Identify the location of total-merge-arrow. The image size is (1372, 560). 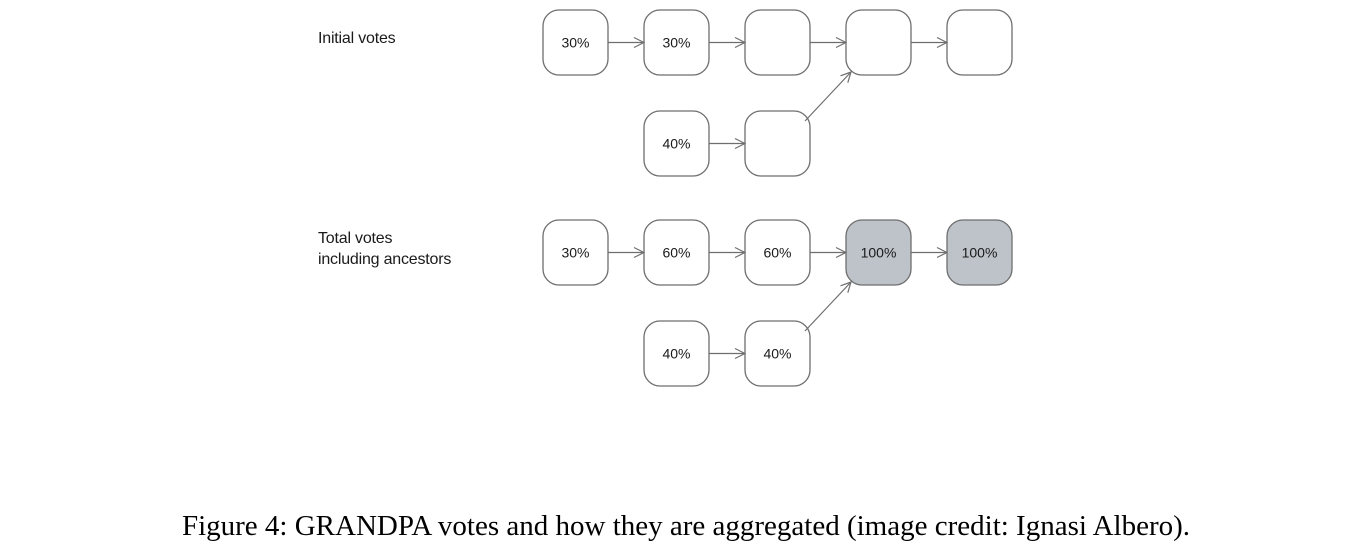
(827, 307).